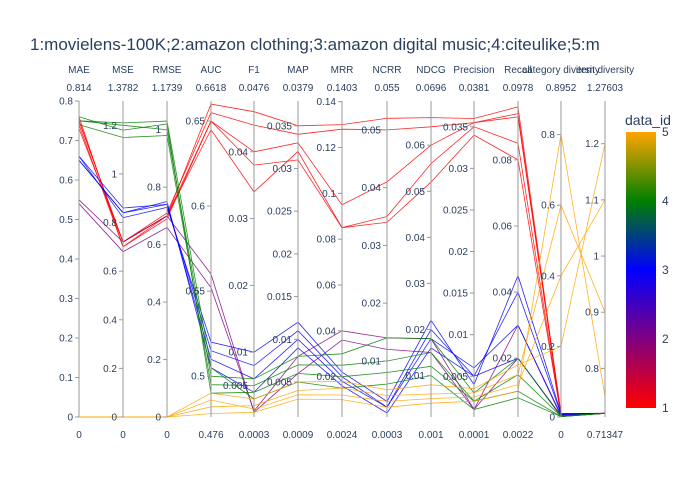 The width and height of the screenshot is (700, 500). I want to click on axis-min-value: 0.476, so click(210, 435).